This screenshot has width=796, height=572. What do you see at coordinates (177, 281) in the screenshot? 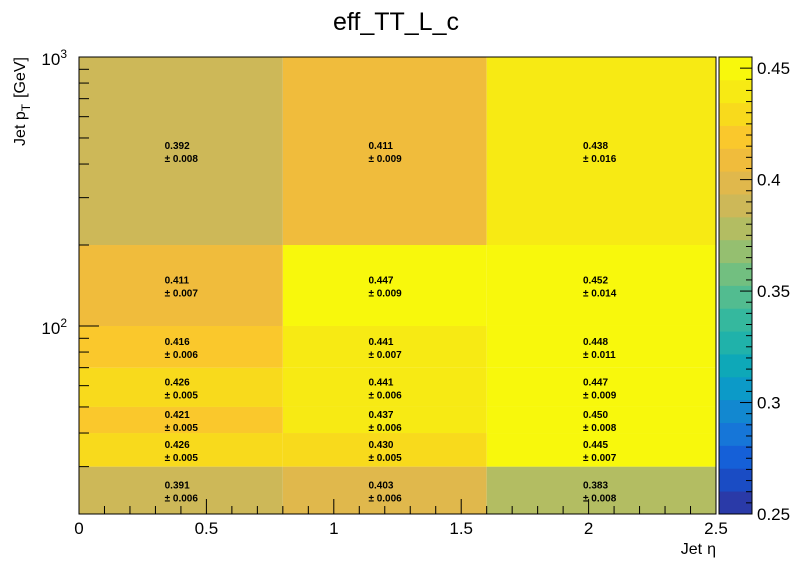
I see `cell-value-label: 0.411` at bounding box center [177, 281].